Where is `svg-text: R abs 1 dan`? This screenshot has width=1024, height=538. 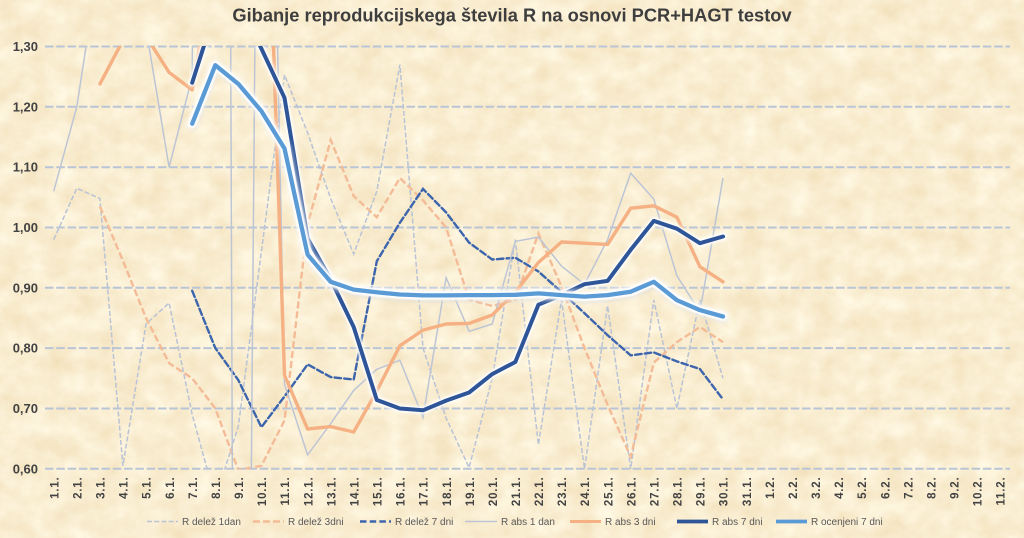
svg-text: R abs 1 dan is located at coordinates (528, 522).